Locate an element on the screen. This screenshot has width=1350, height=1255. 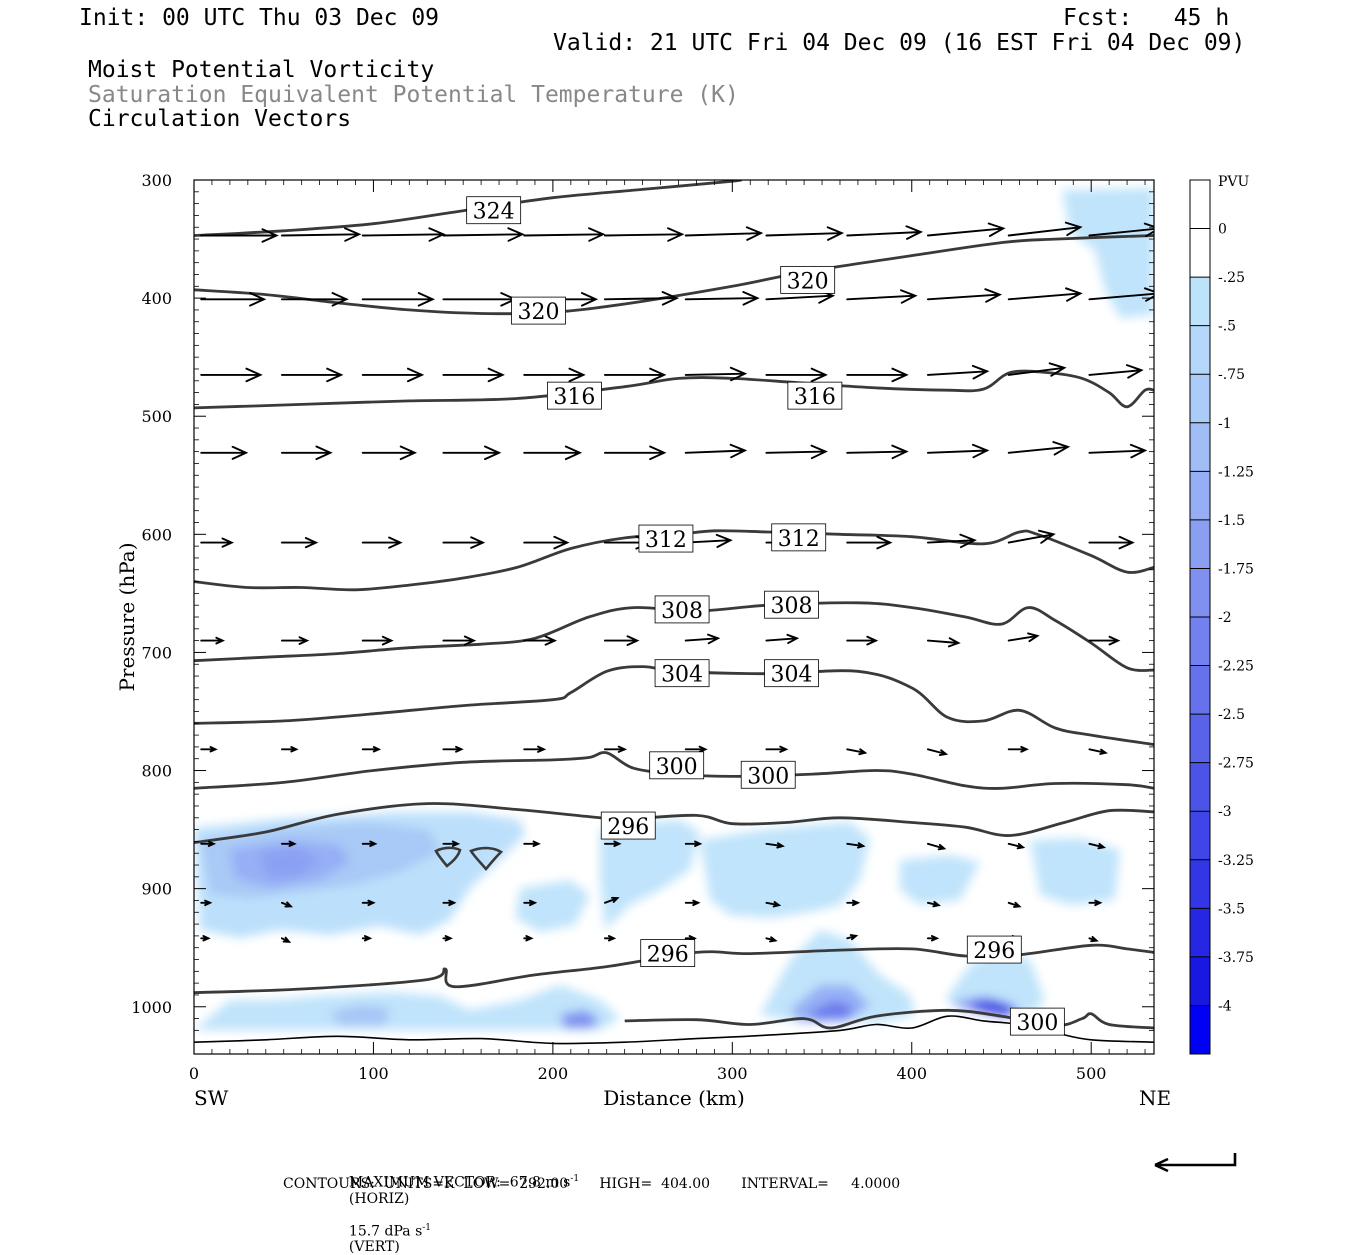
colorbar-label: -2 is located at coordinates (1225, 618).